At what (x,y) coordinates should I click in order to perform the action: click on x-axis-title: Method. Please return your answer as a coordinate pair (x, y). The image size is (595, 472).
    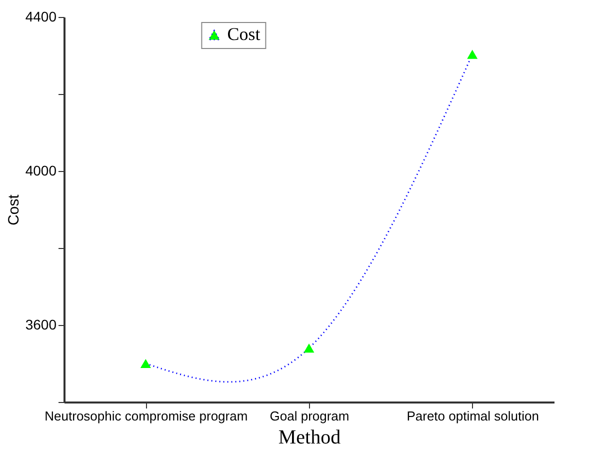
    Looking at the image, I should click on (309, 437).